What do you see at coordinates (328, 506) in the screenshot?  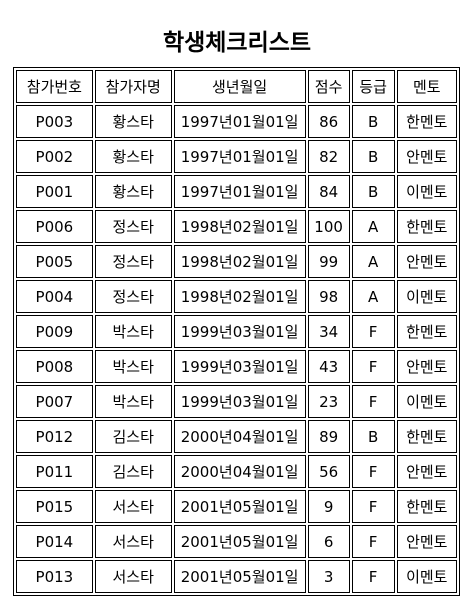 I see `cell-score: 9` at bounding box center [328, 506].